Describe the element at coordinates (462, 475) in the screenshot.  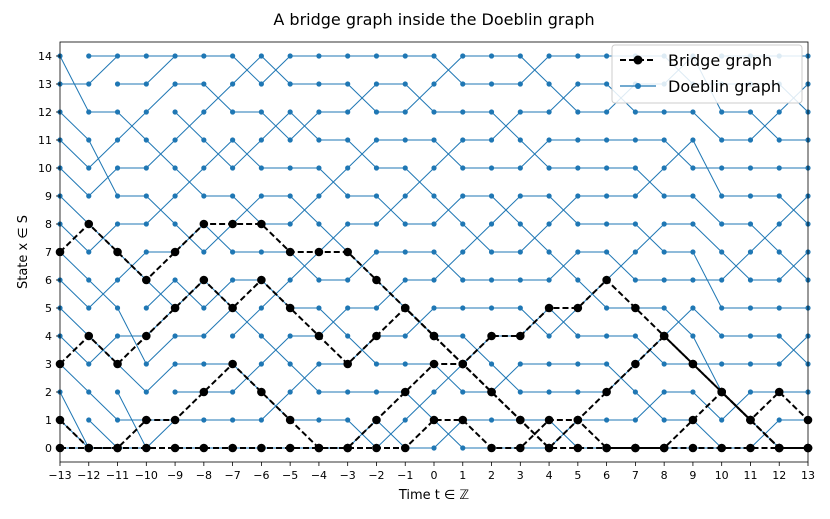
I see `x-tick-label: 1` at that location.